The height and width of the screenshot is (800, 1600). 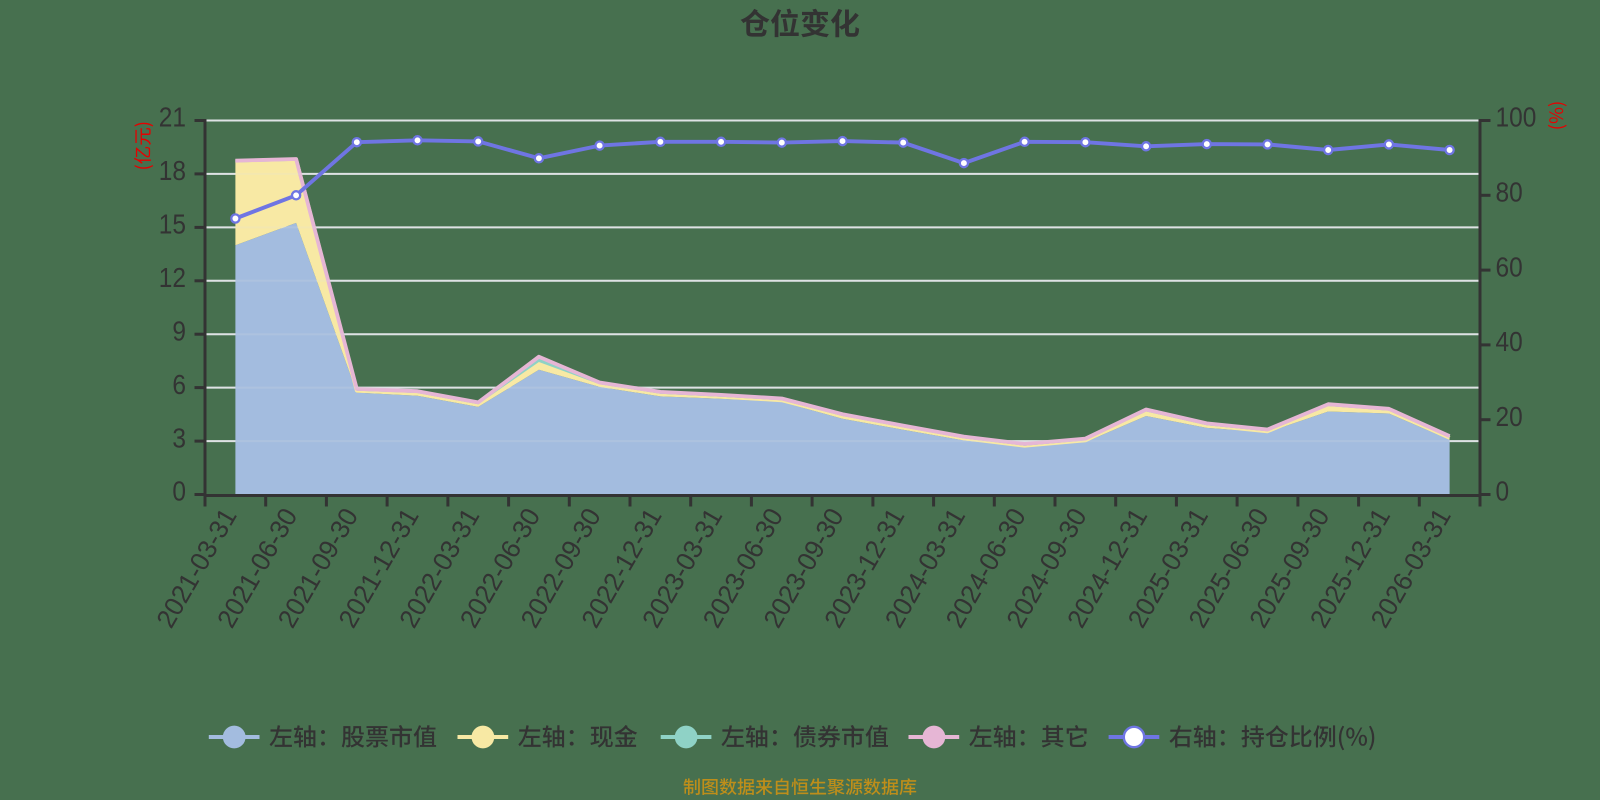 What do you see at coordinates (1509, 416) in the screenshot?
I see `svg-text: 20` at bounding box center [1509, 416].